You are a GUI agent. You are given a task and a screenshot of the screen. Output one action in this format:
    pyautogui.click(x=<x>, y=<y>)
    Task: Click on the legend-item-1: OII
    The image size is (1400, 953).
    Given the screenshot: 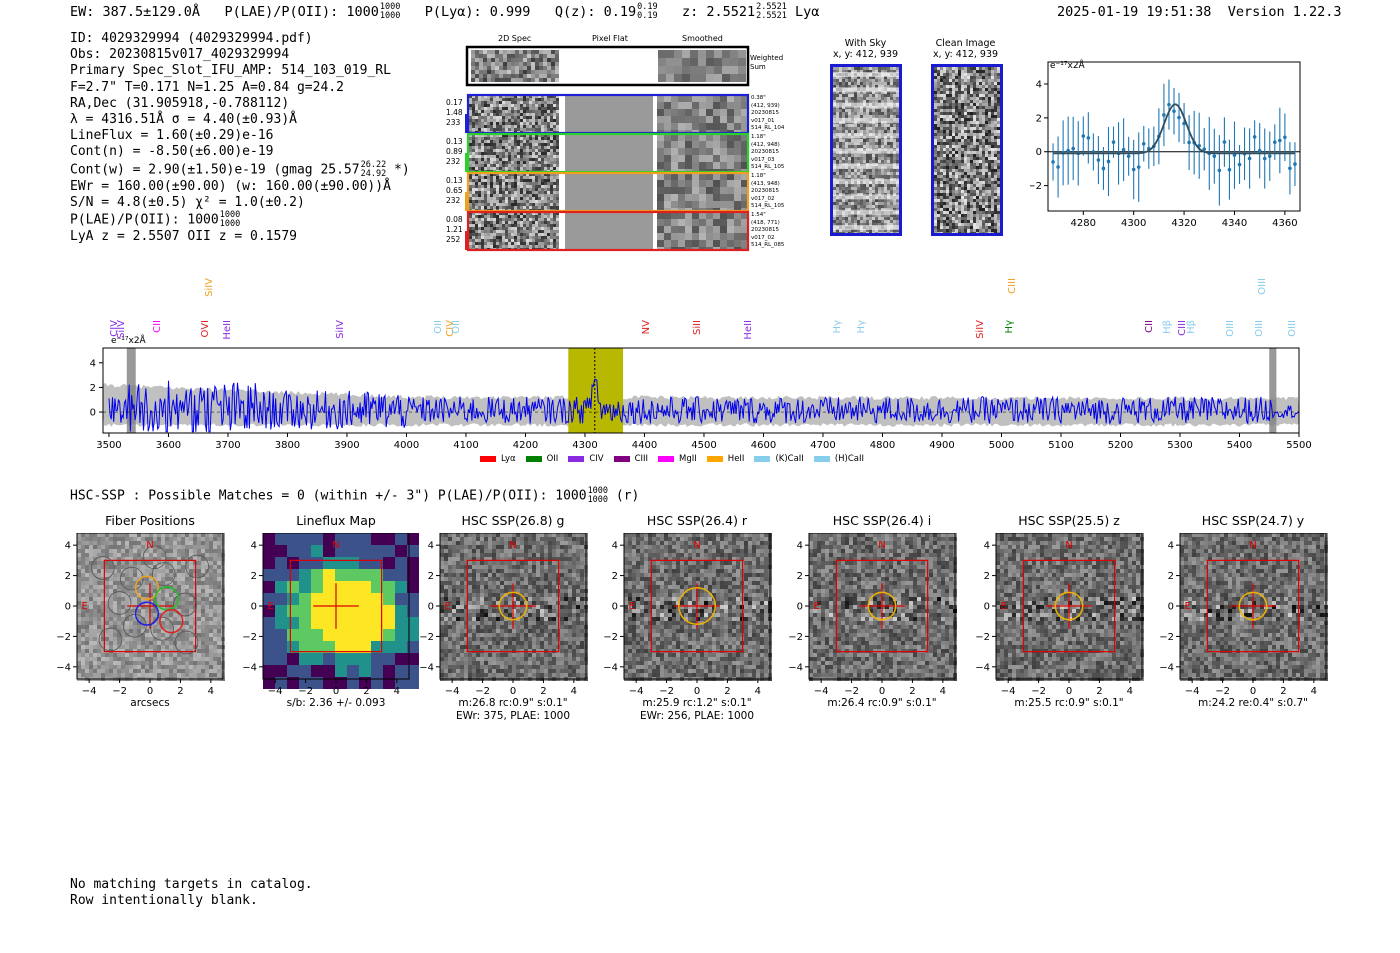 What is the action you would take?
    pyautogui.click(x=542, y=459)
    